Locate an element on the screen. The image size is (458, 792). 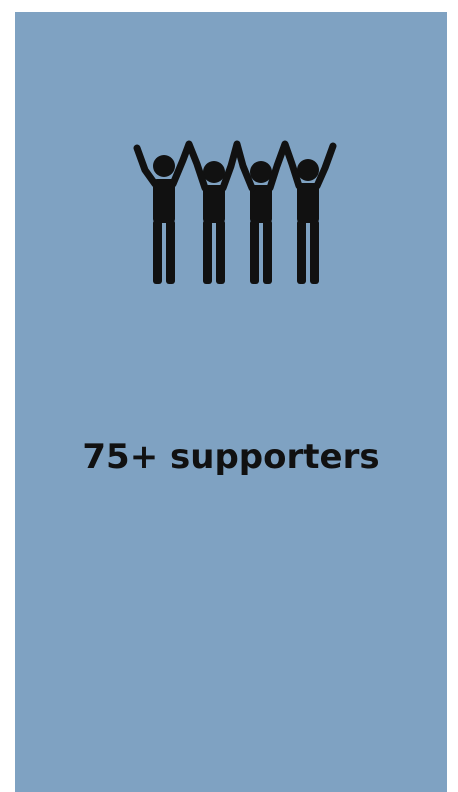
group-raising-hands-icon is located at coordinates (234, 208).